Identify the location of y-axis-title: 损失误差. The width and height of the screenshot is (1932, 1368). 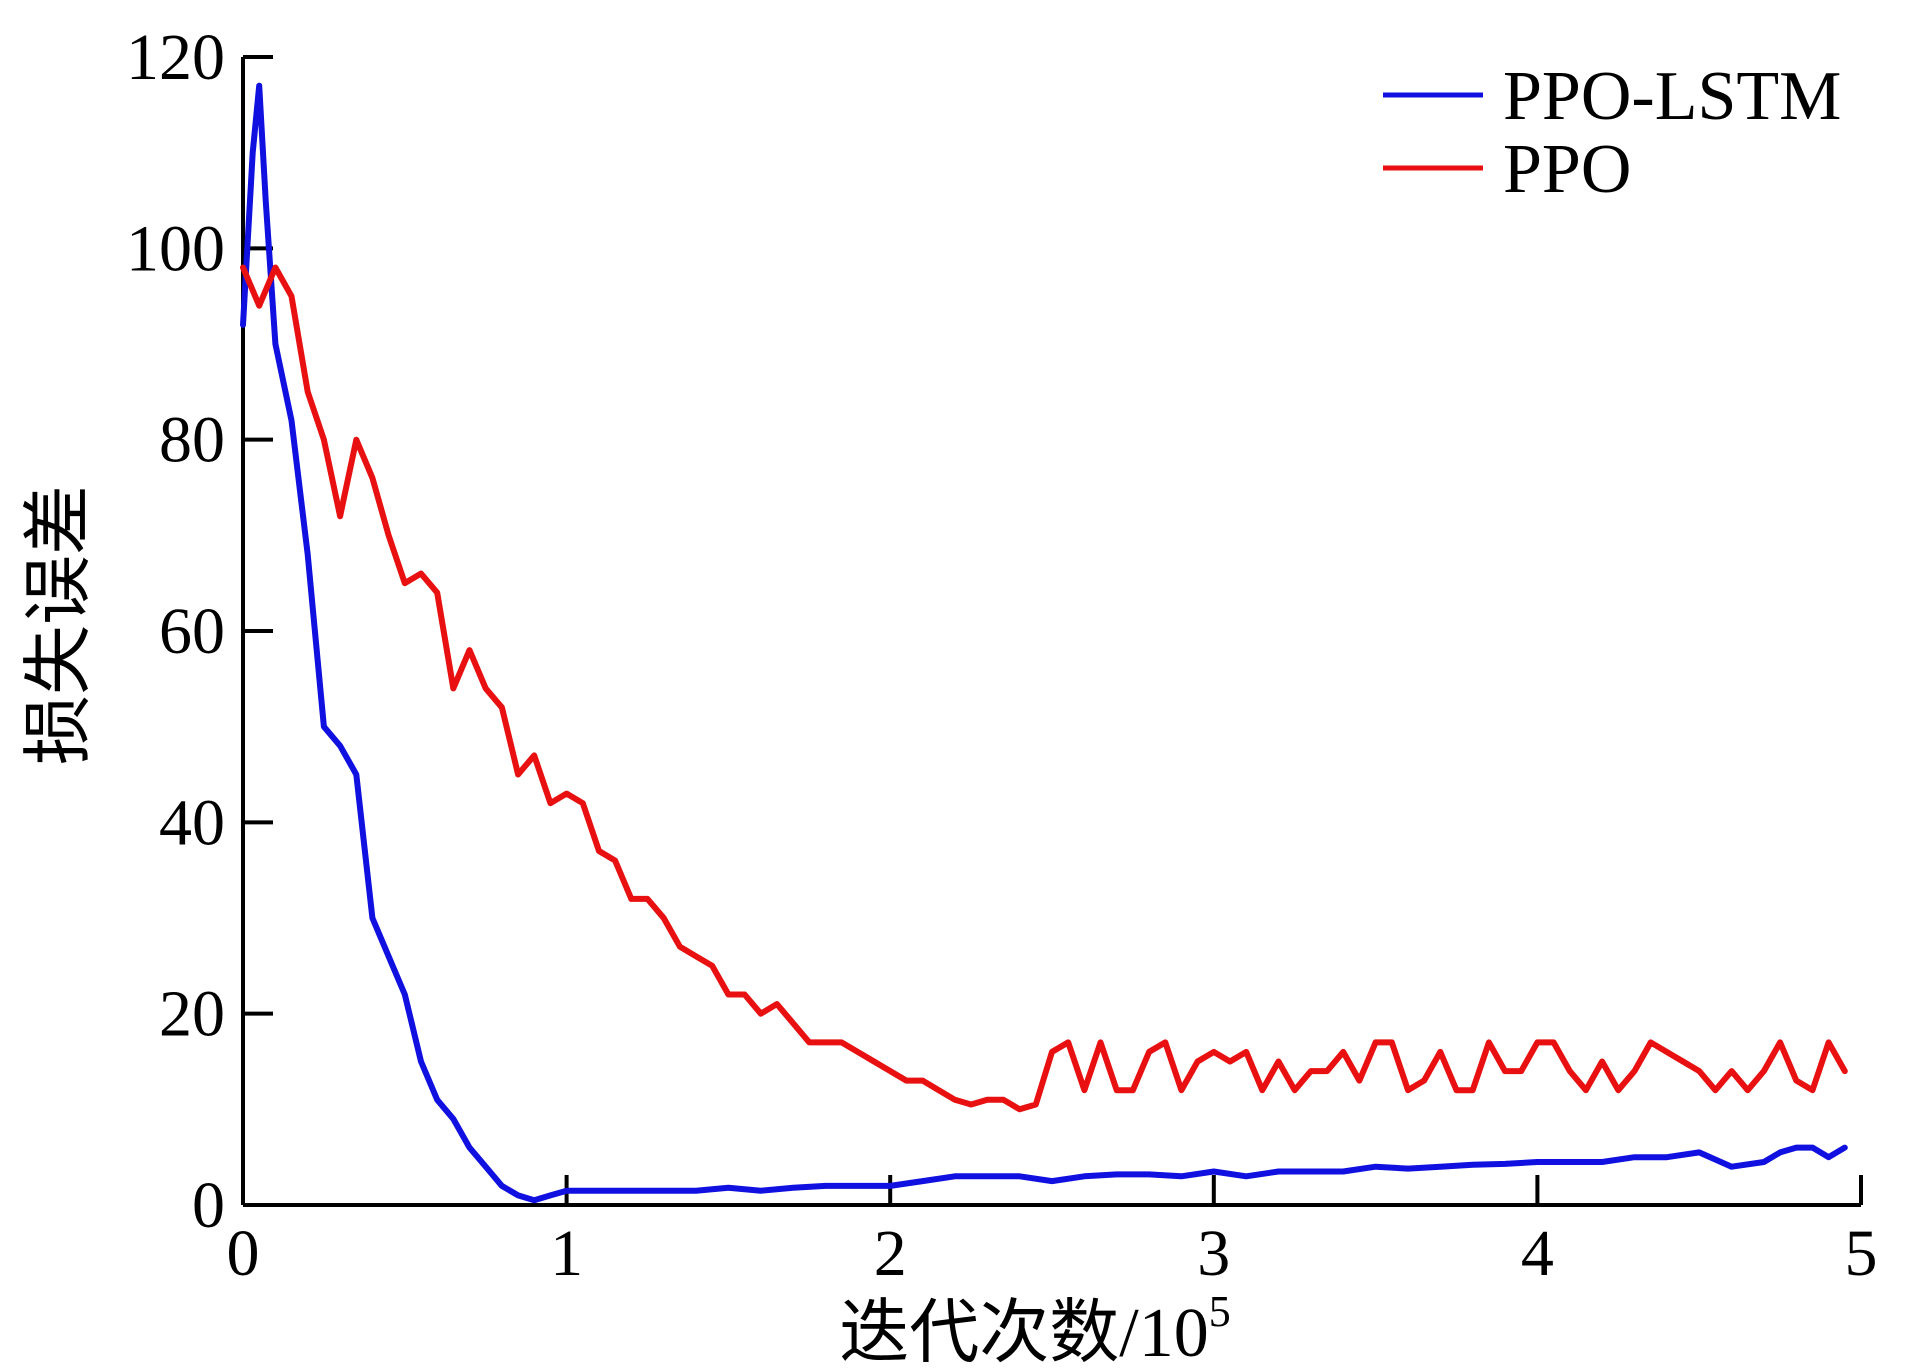
(59, 625).